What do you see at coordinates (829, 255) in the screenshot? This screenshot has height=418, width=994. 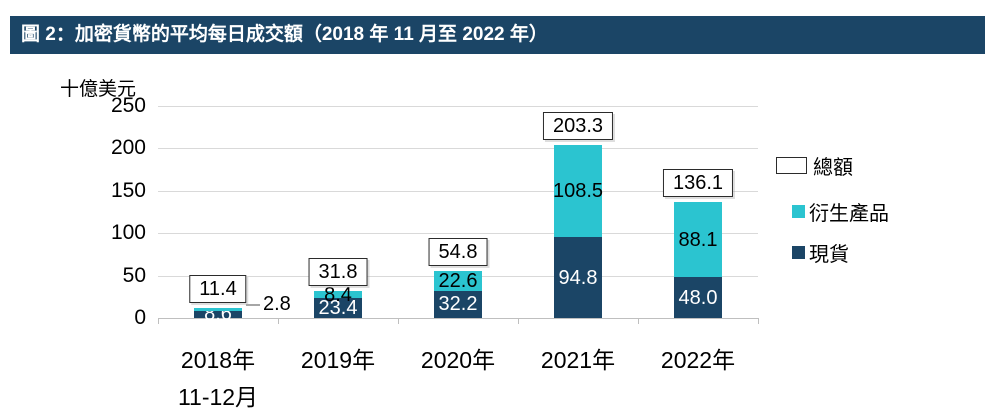 I see `legend-label-spot: 現貨` at bounding box center [829, 255].